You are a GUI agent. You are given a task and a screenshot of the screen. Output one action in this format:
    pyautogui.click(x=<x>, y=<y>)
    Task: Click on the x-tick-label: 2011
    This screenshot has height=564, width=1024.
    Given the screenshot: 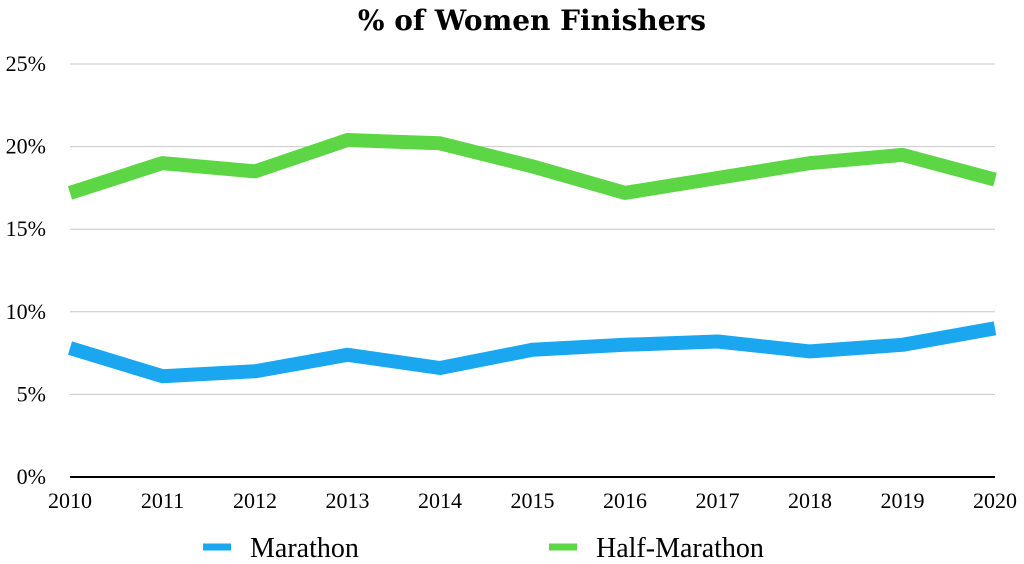 What is the action you would take?
    pyautogui.click(x=162, y=500)
    